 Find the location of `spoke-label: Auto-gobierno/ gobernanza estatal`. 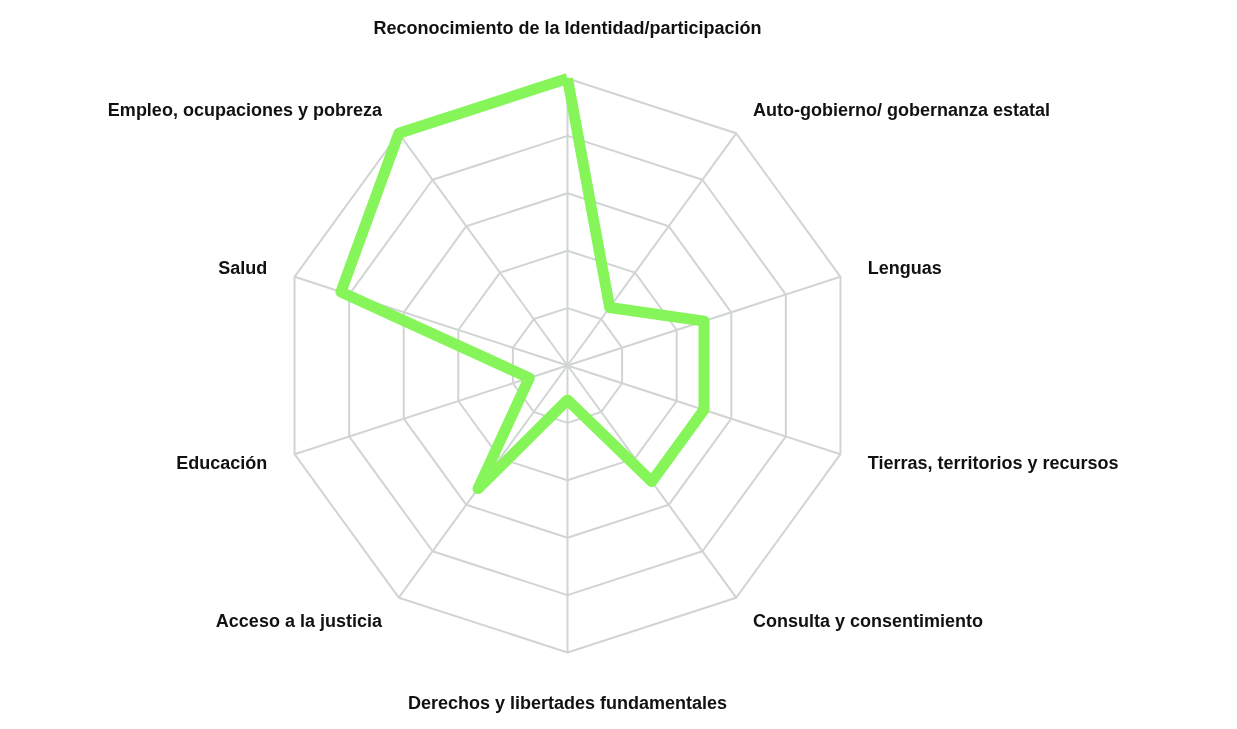

spoke-label: Auto-gobierno/ gobernanza estatal is located at coordinates (902, 110).